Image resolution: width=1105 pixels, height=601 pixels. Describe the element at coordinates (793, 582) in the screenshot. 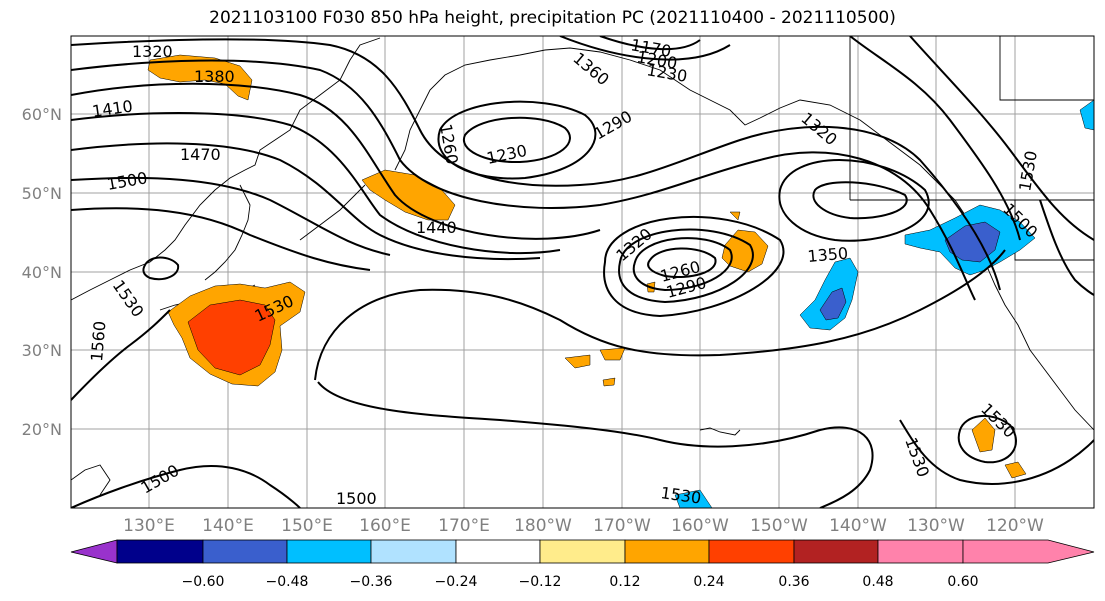

I see `colorbar-tick: 0.36` at that location.